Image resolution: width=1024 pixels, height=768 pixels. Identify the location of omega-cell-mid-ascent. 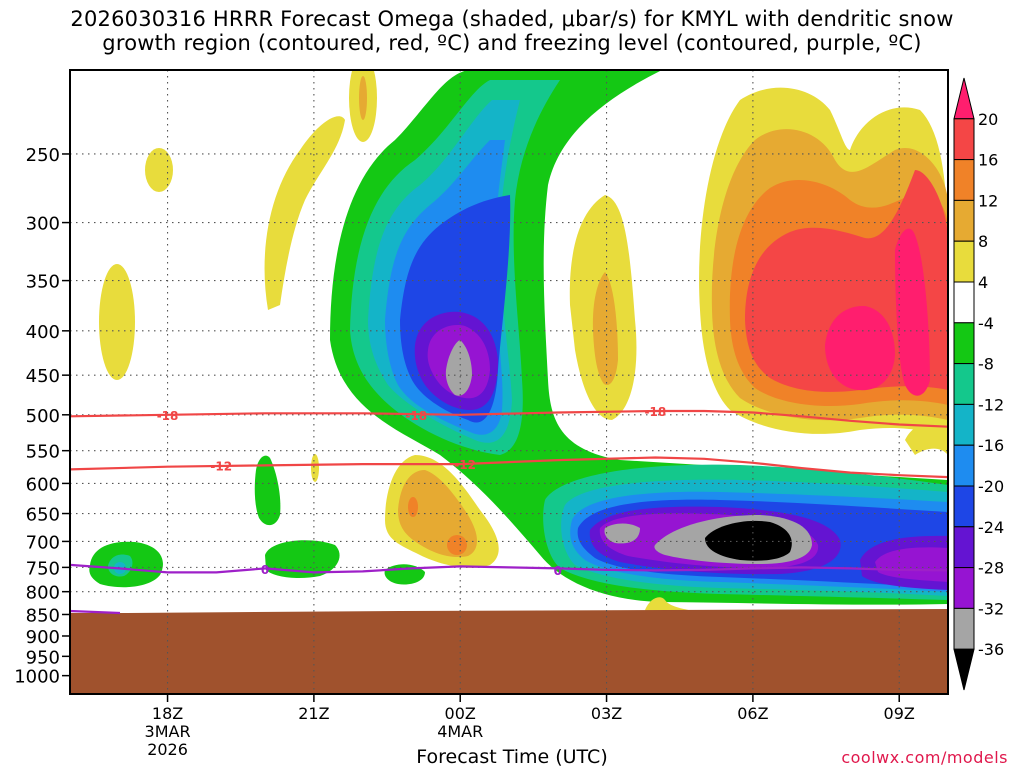
(745, 532).